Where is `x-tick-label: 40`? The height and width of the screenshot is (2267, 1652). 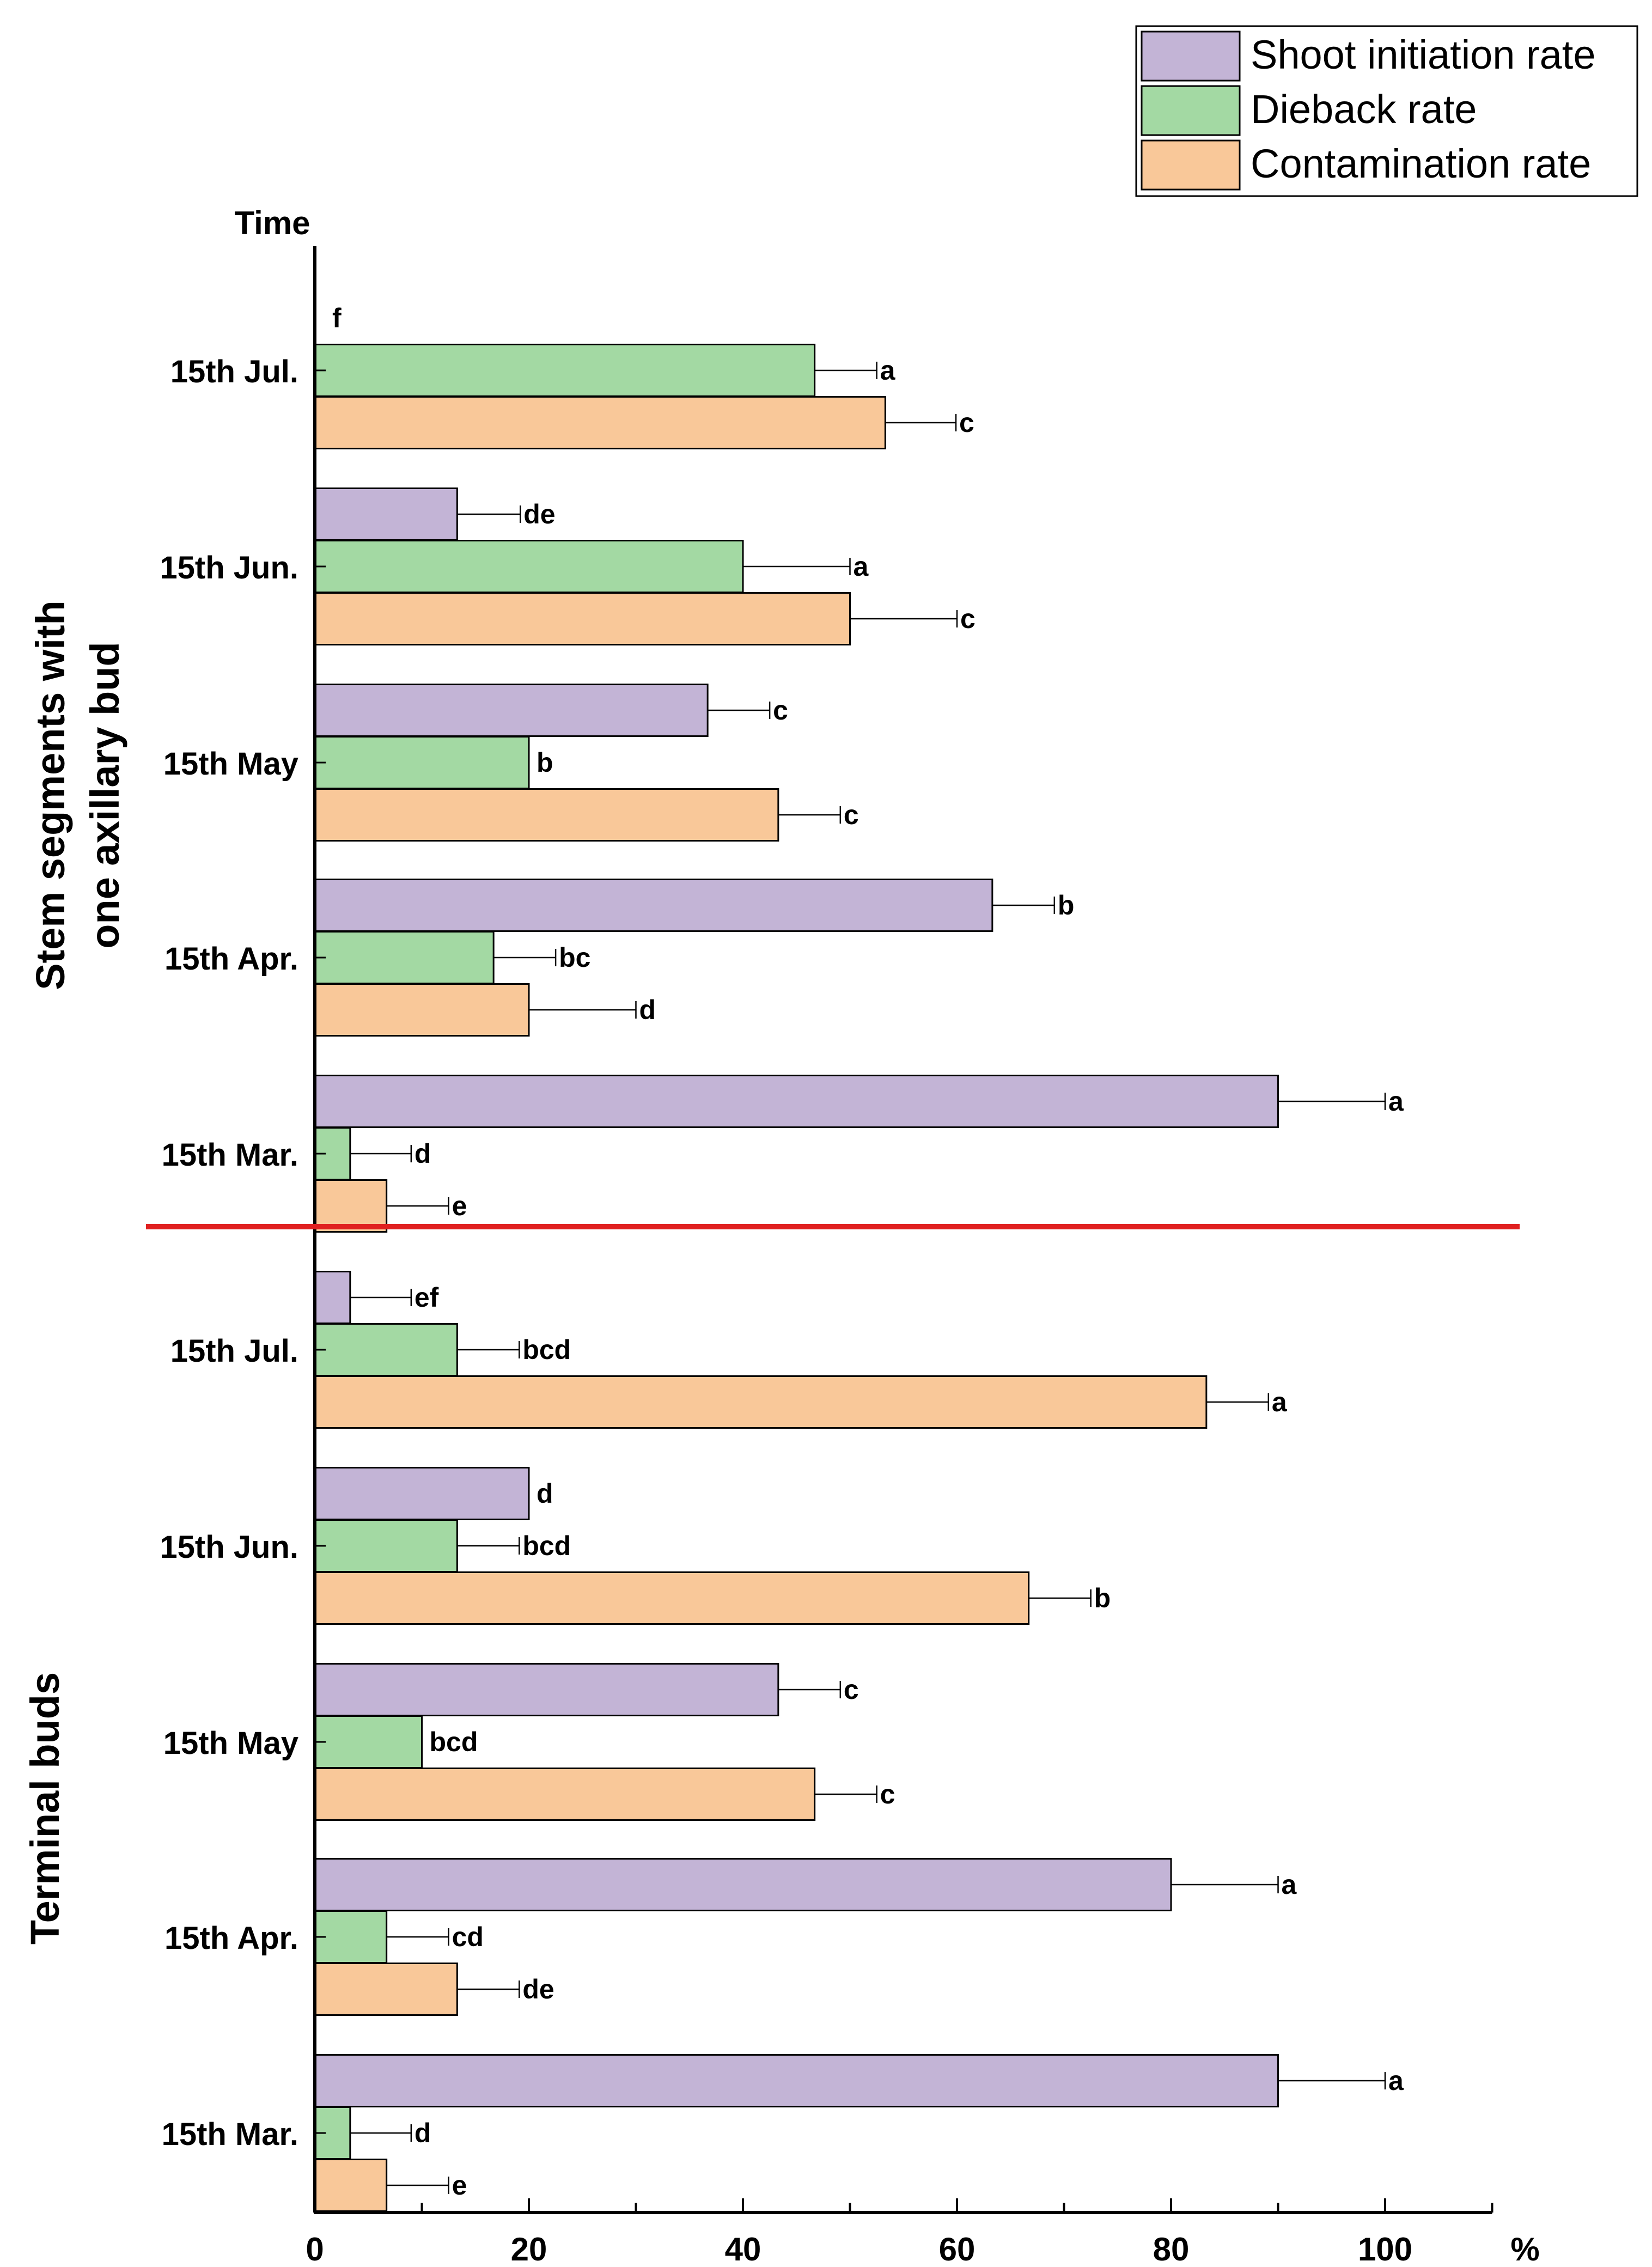 x-tick-label: 40 is located at coordinates (743, 2247).